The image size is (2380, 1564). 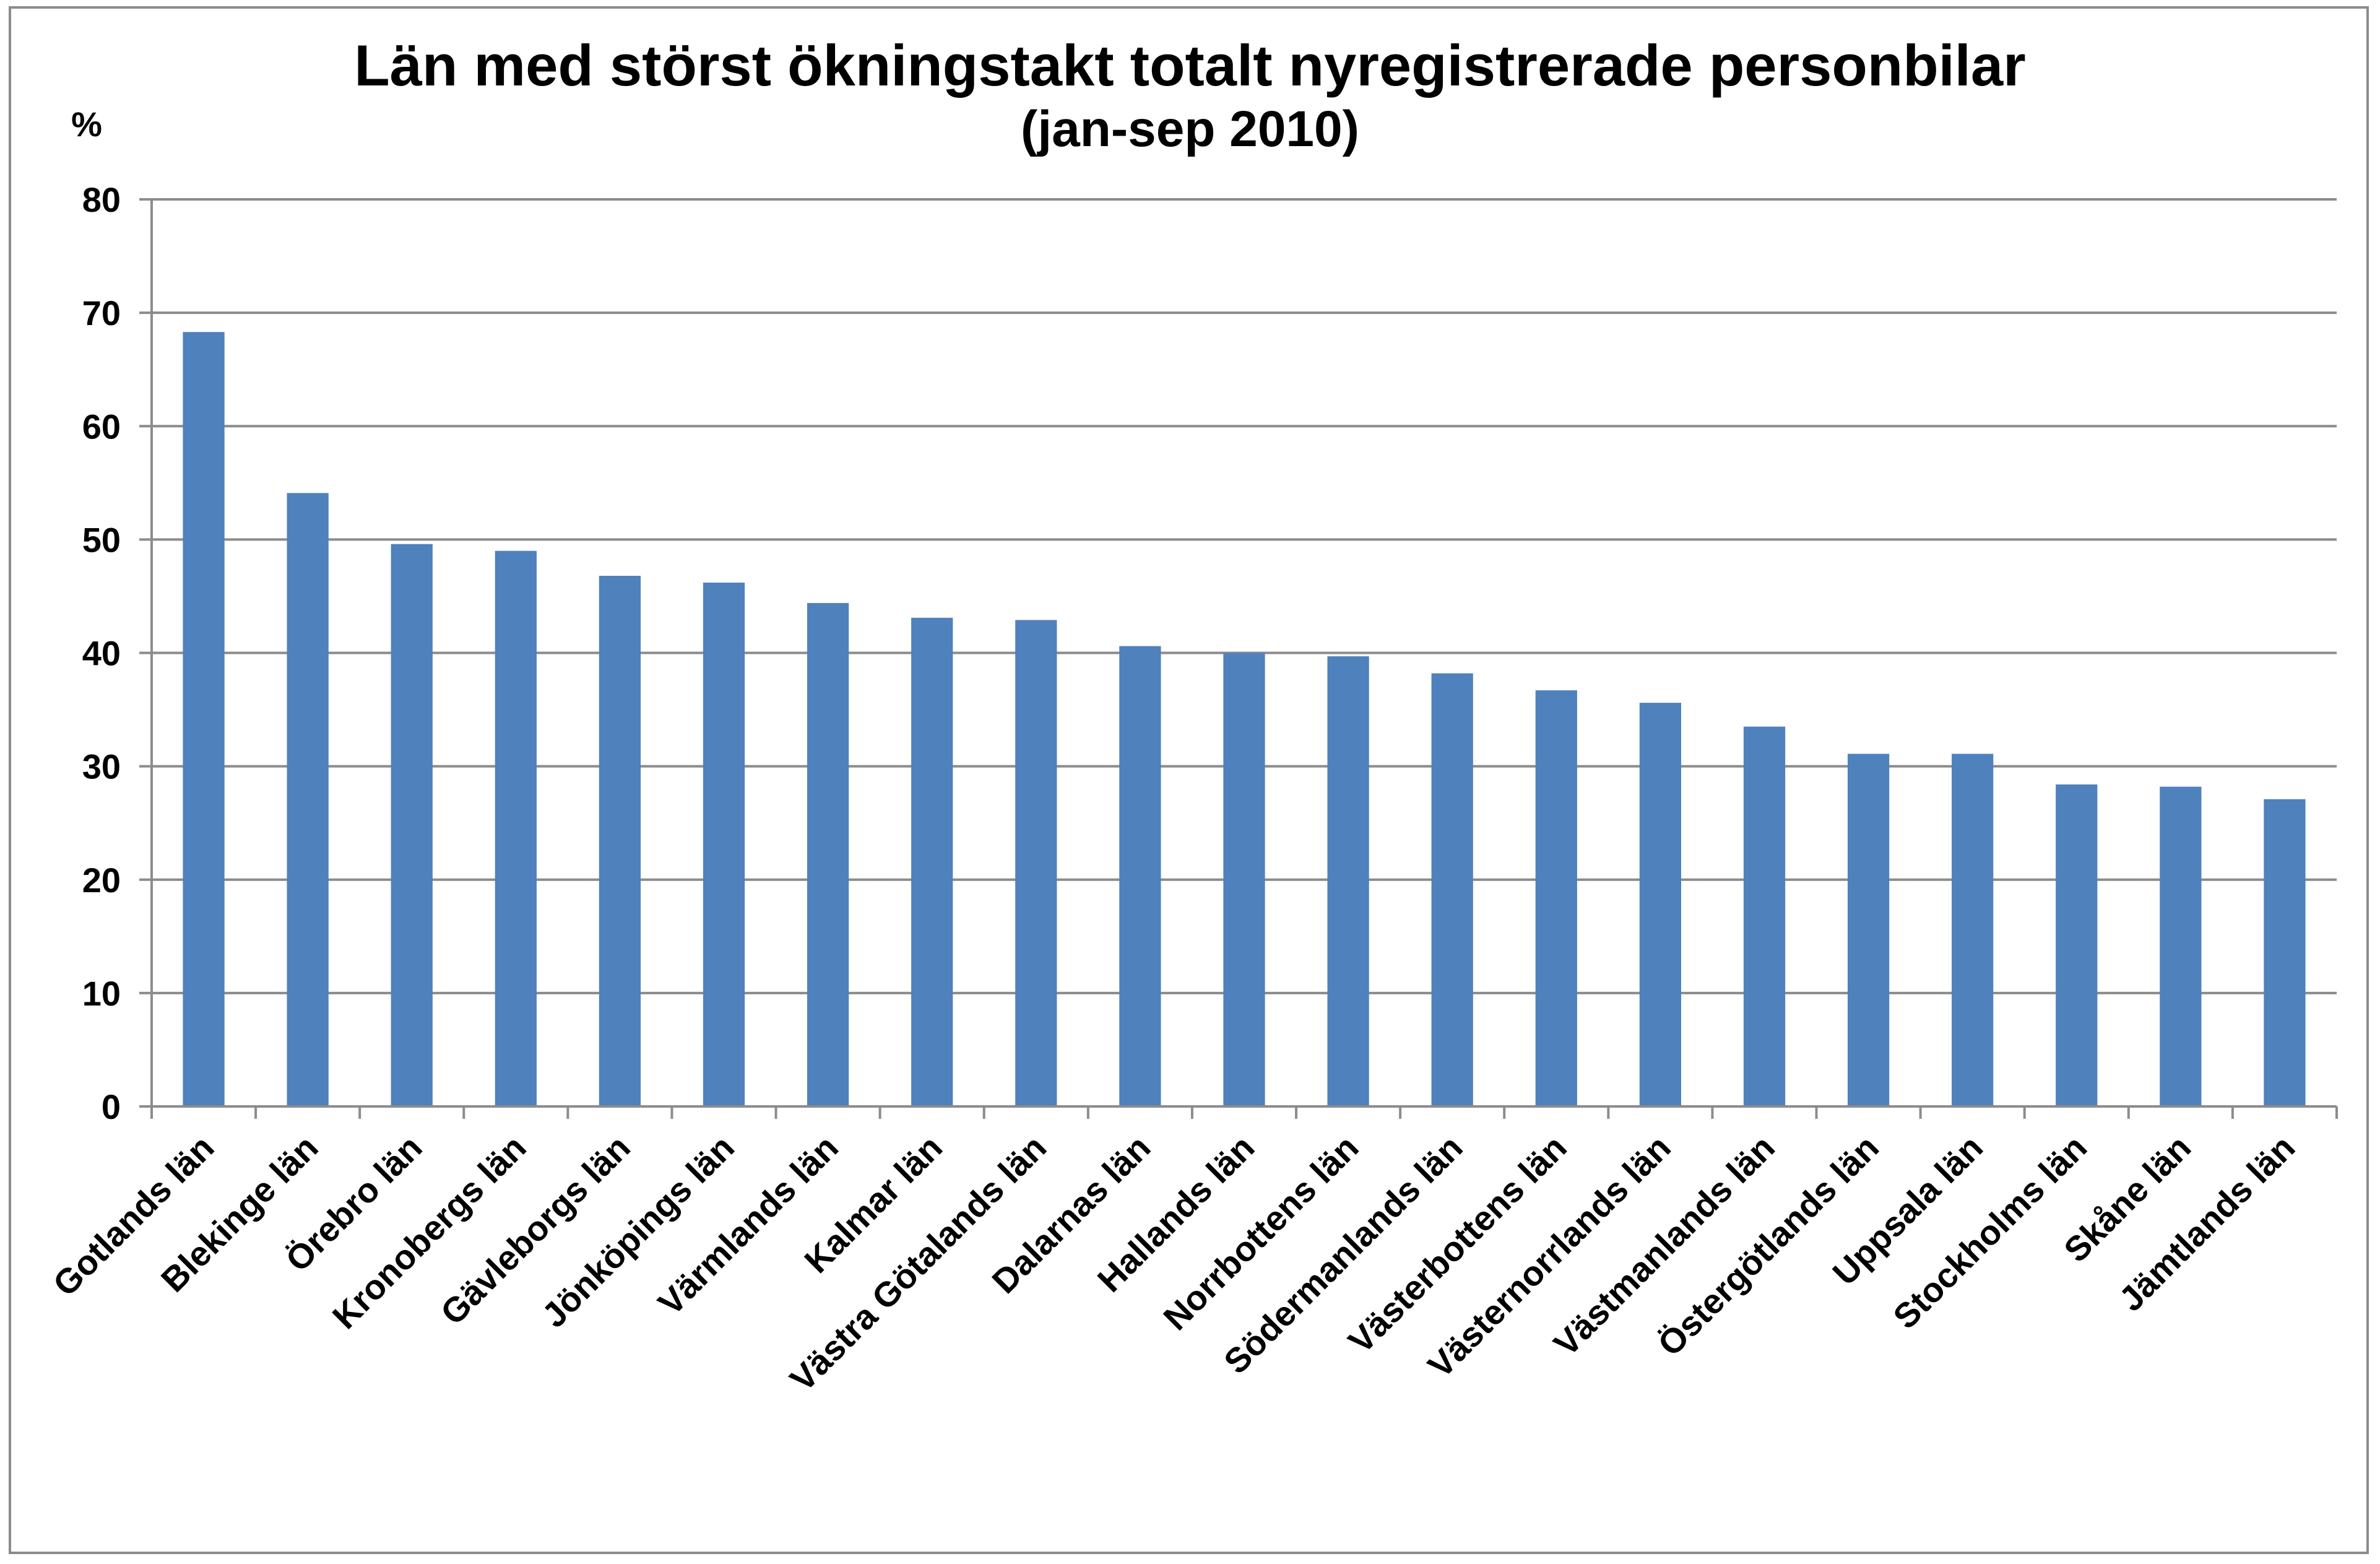 What do you see at coordinates (101, 993) in the screenshot?
I see `y-tick-label: 10` at bounding box center [101, 993].